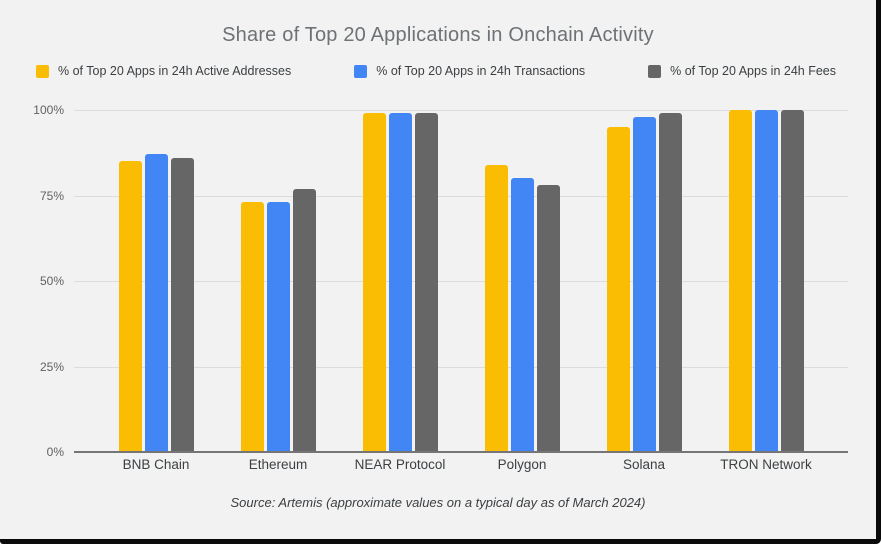  I want to click on legend-item-1: % of Top 20 Apps in 24h Transactions, so click(469, 71).